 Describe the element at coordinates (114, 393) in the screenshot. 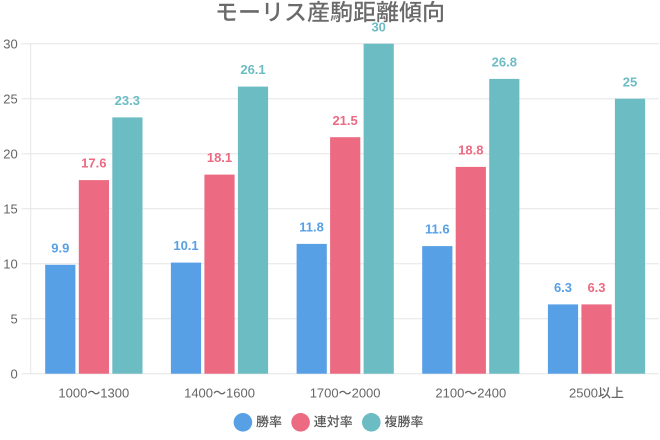

I see `svg-text: 1300` at that location.